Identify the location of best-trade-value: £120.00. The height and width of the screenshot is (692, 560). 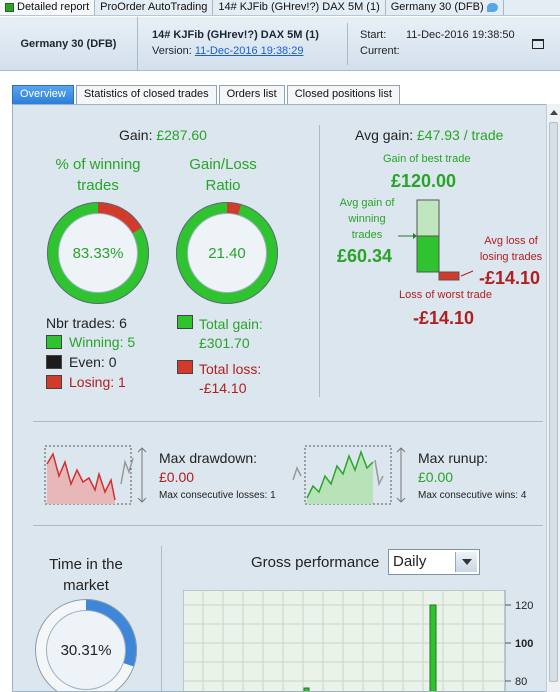
(424, 181).